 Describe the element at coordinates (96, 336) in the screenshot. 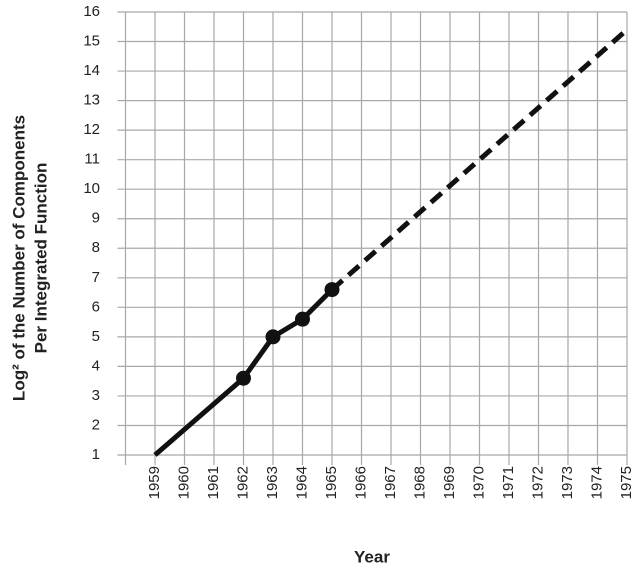

I see `y-tick-label: 5` at that location.